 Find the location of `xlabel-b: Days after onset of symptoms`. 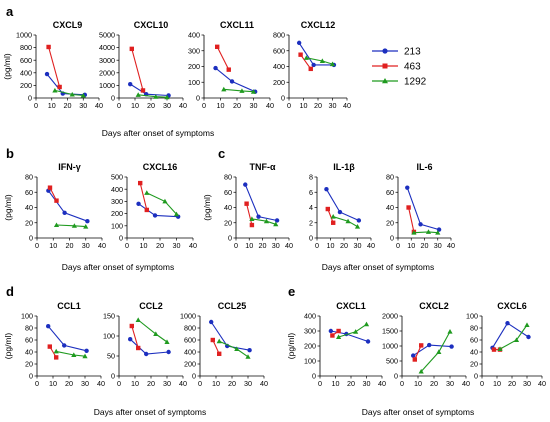

xlabel-b: Days after onset of symptoms is located at coordinates (118, 267).